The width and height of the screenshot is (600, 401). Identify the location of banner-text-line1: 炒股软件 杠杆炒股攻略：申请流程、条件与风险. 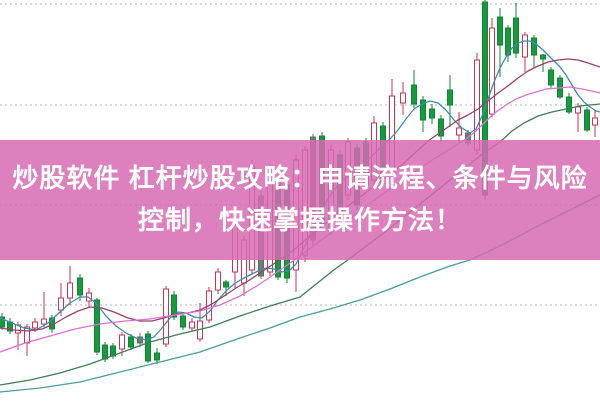
(300, 178).